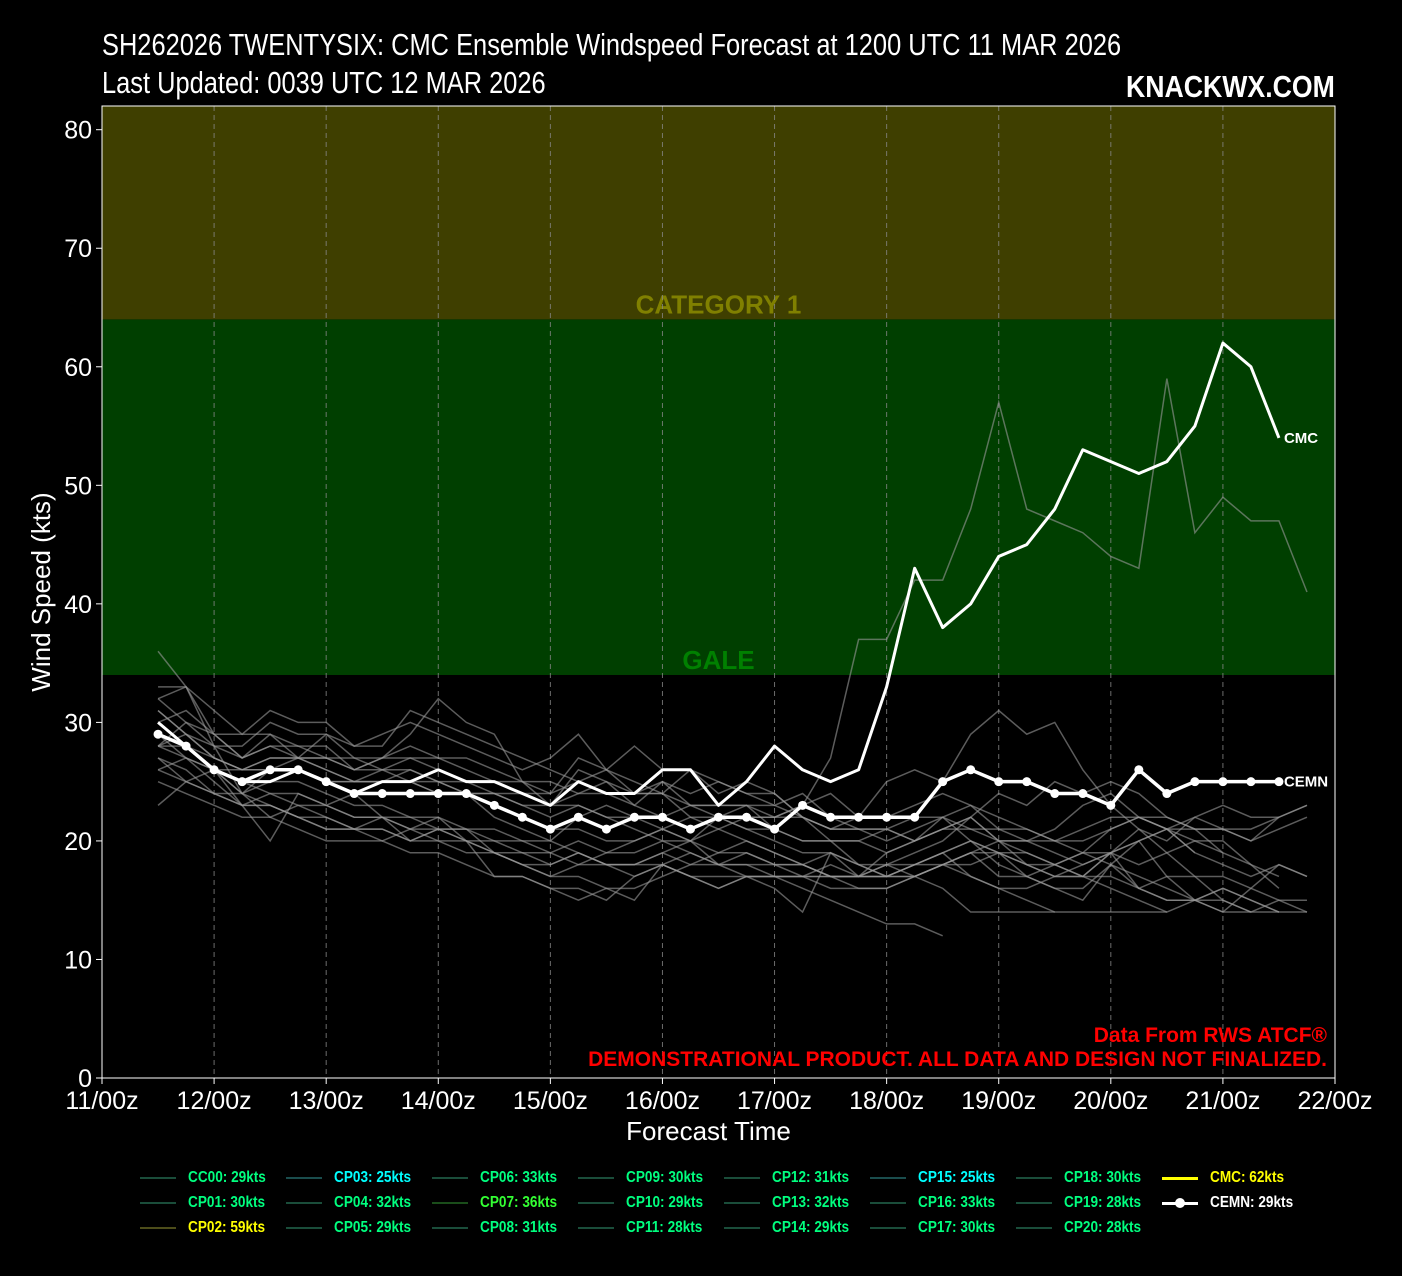  I want to click on legend-label: CP15: 25kts, so click(957, 1177).